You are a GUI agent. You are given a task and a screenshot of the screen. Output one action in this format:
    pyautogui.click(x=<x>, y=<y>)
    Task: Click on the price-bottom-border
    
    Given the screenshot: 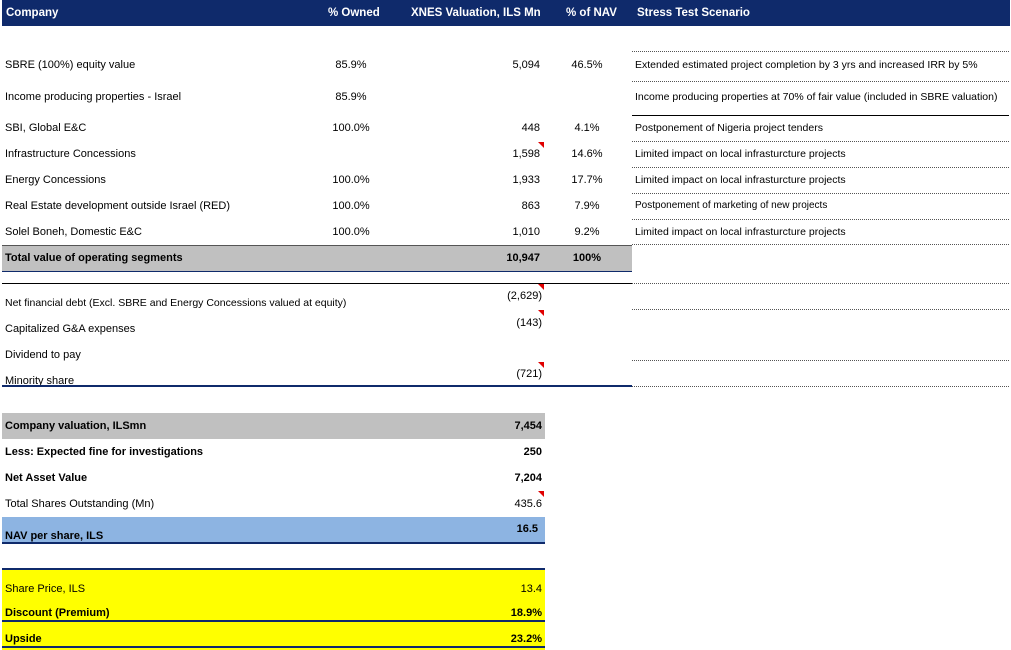 What is the action you would take?
    pyautogui.click(x=273, y=647)
    